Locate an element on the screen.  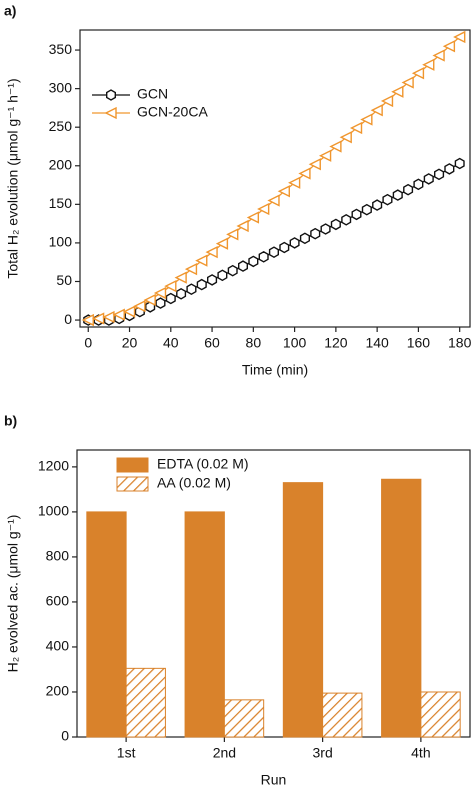
x-tick-label: 160 is located at coordinates (419, 343).